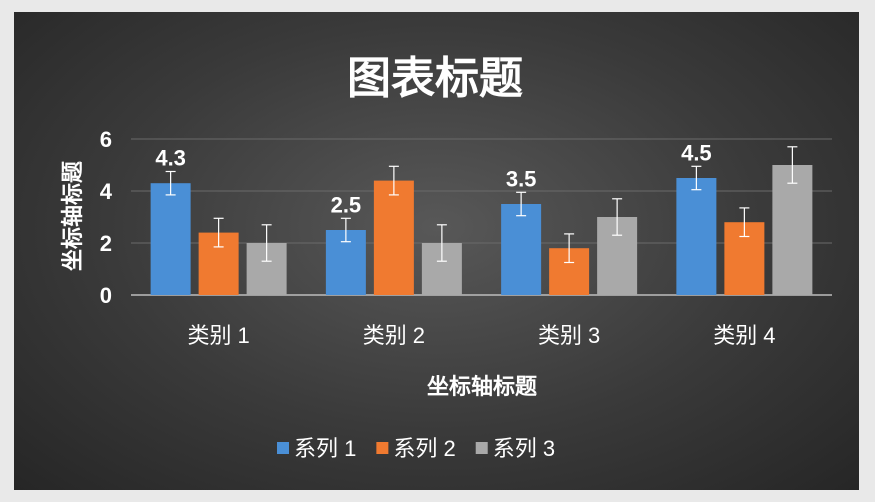 This screenshot has width=875, height=502. I want to click on category-label: 类别 4, so click(744, 335).